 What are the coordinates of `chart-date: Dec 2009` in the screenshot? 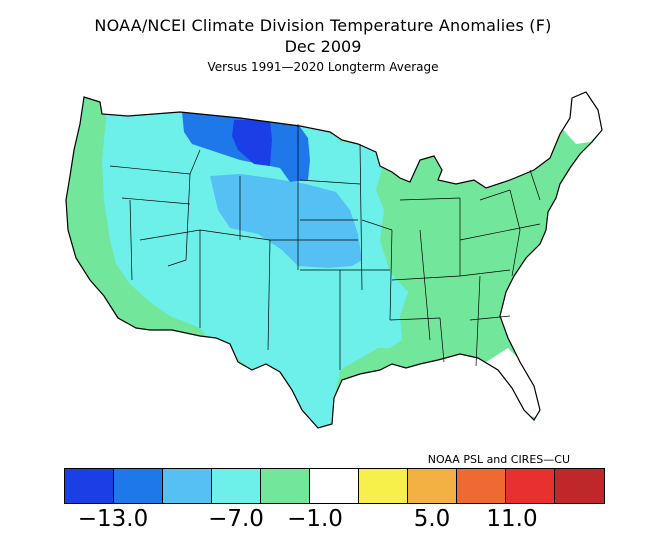 It's located at (323, 46).